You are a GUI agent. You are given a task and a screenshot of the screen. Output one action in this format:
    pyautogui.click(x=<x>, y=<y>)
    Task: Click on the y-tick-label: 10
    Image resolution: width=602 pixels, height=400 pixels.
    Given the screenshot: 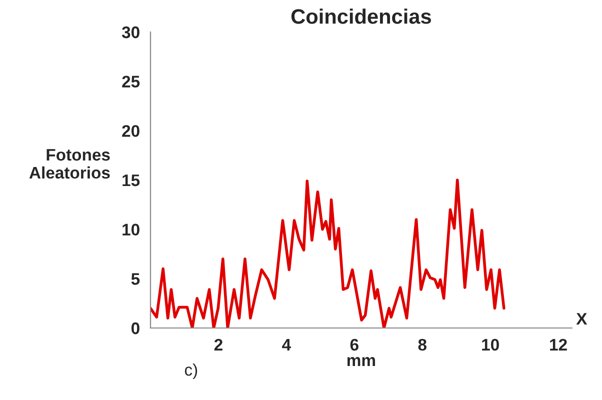 What is the action you would take?
    pyautogui.click(x=131, y=230)
    